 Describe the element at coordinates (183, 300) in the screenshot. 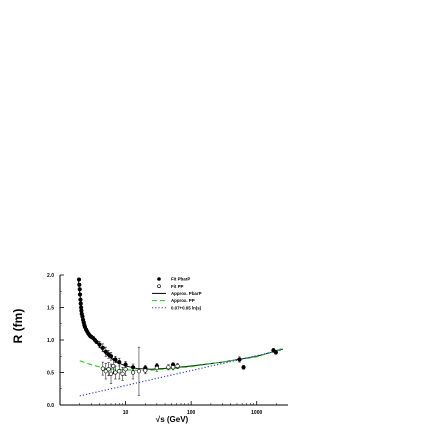

I see `legend-label: Approx. PP` at that location.